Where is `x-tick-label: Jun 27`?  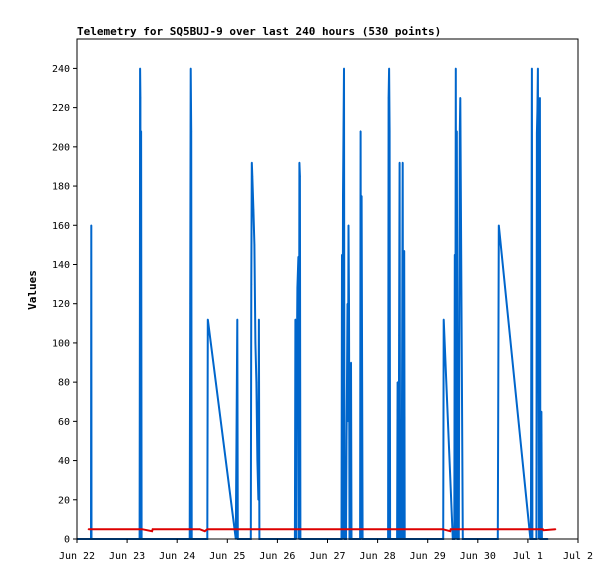
x-tick-label: Jun 27 is located at coordinates (327, 556).